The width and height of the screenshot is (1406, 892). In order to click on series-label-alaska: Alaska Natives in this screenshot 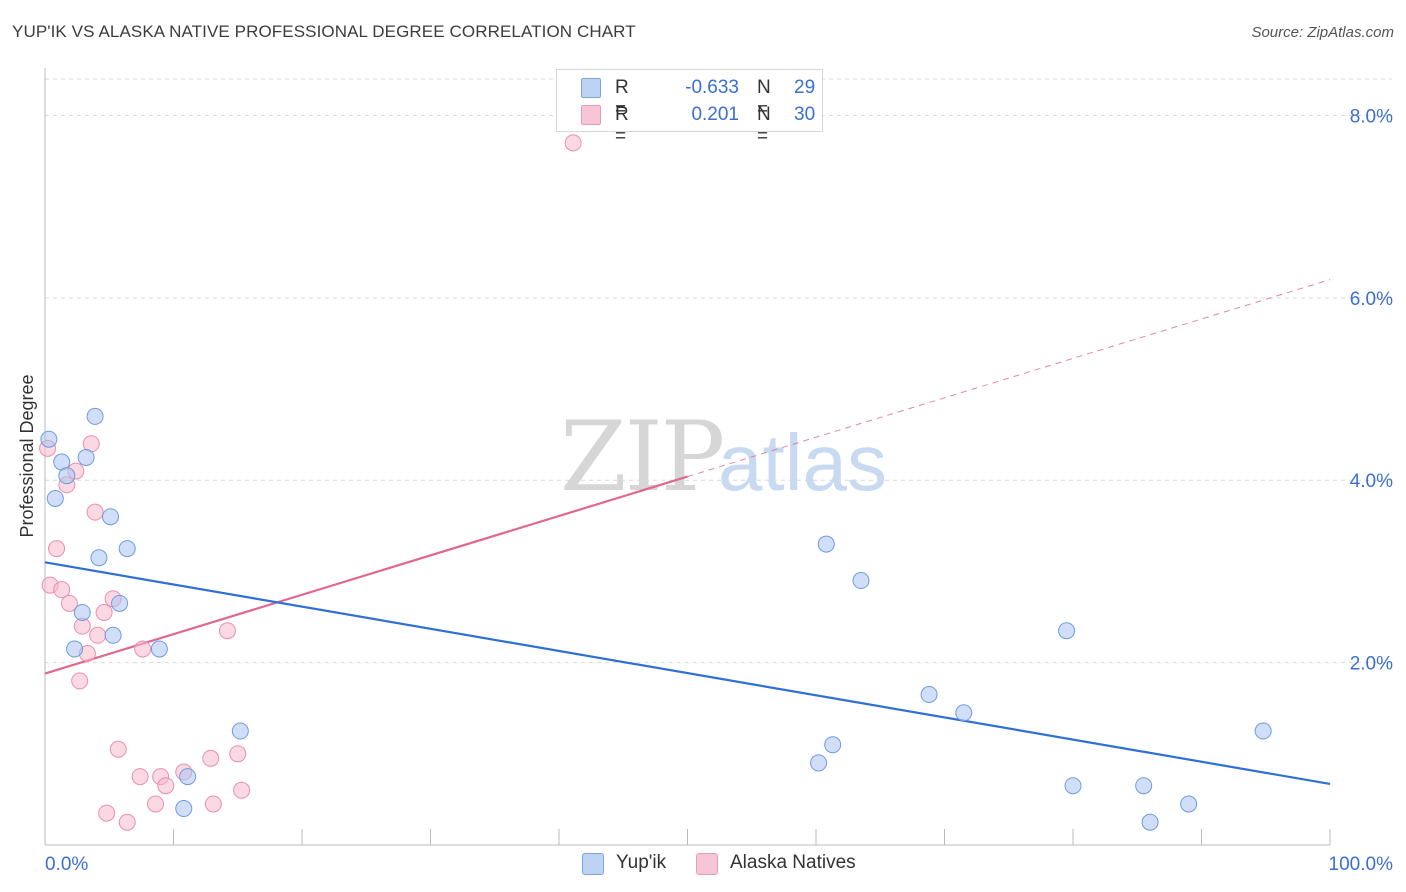, I will do `click(793, 862)`.